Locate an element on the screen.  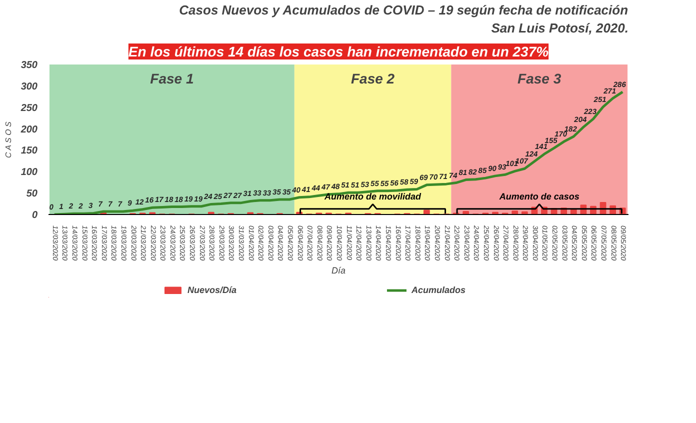
y-tick-label: 100 is located at coordinates (29, 172).